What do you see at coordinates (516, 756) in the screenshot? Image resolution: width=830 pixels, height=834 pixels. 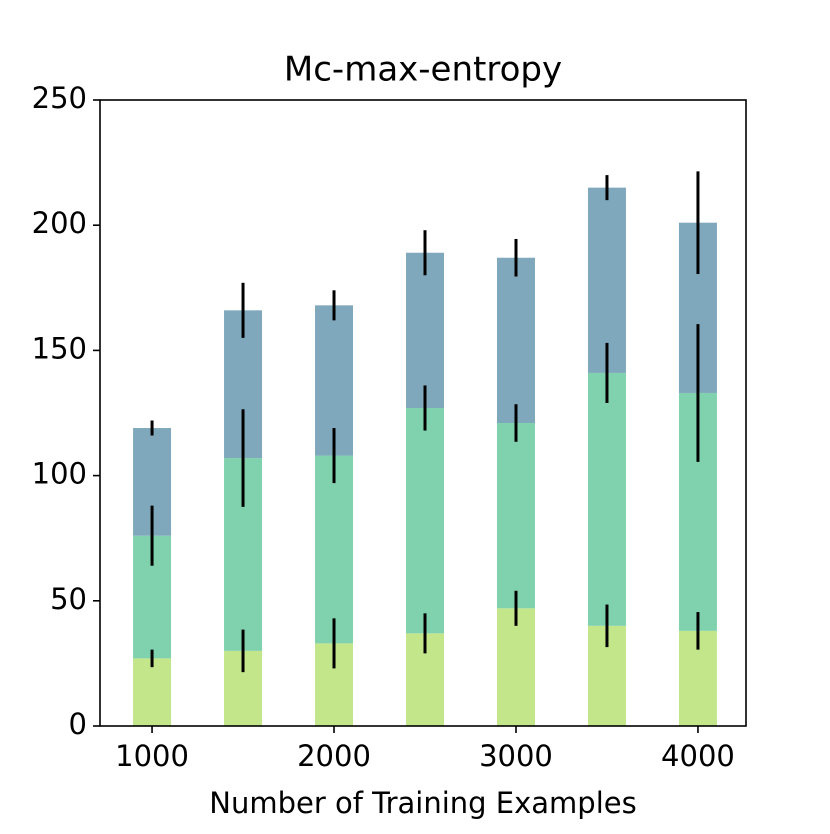 I see `x-tick-label: 3000` at bounding box center [516, 756].